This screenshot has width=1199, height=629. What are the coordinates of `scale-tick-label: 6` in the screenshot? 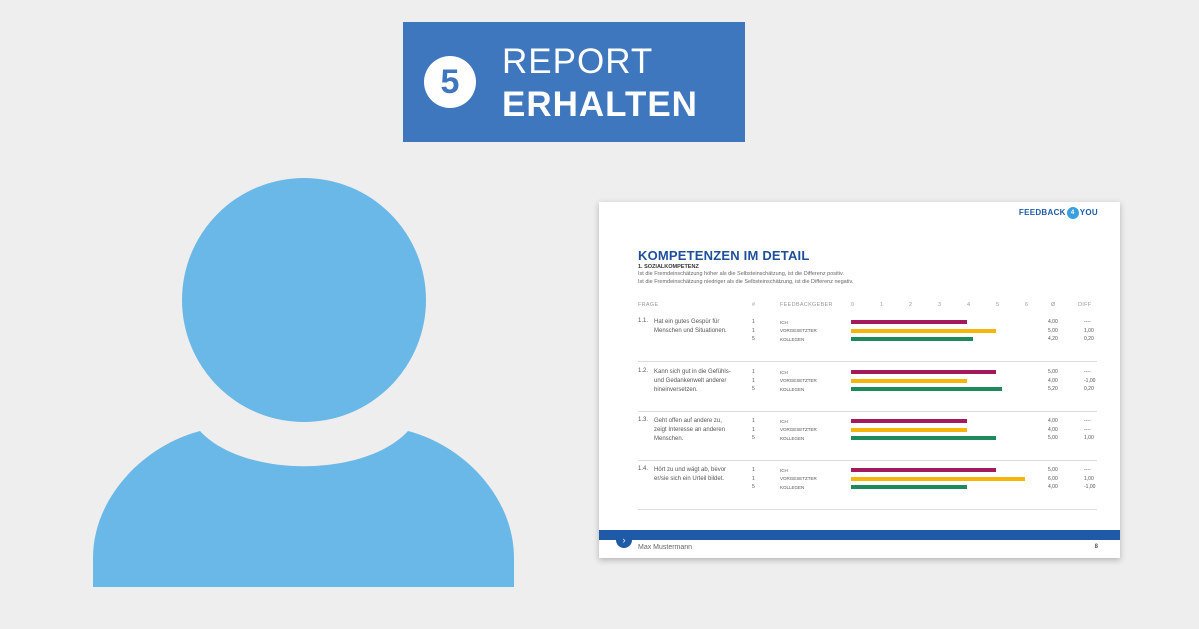 It's located at (1027, 305).